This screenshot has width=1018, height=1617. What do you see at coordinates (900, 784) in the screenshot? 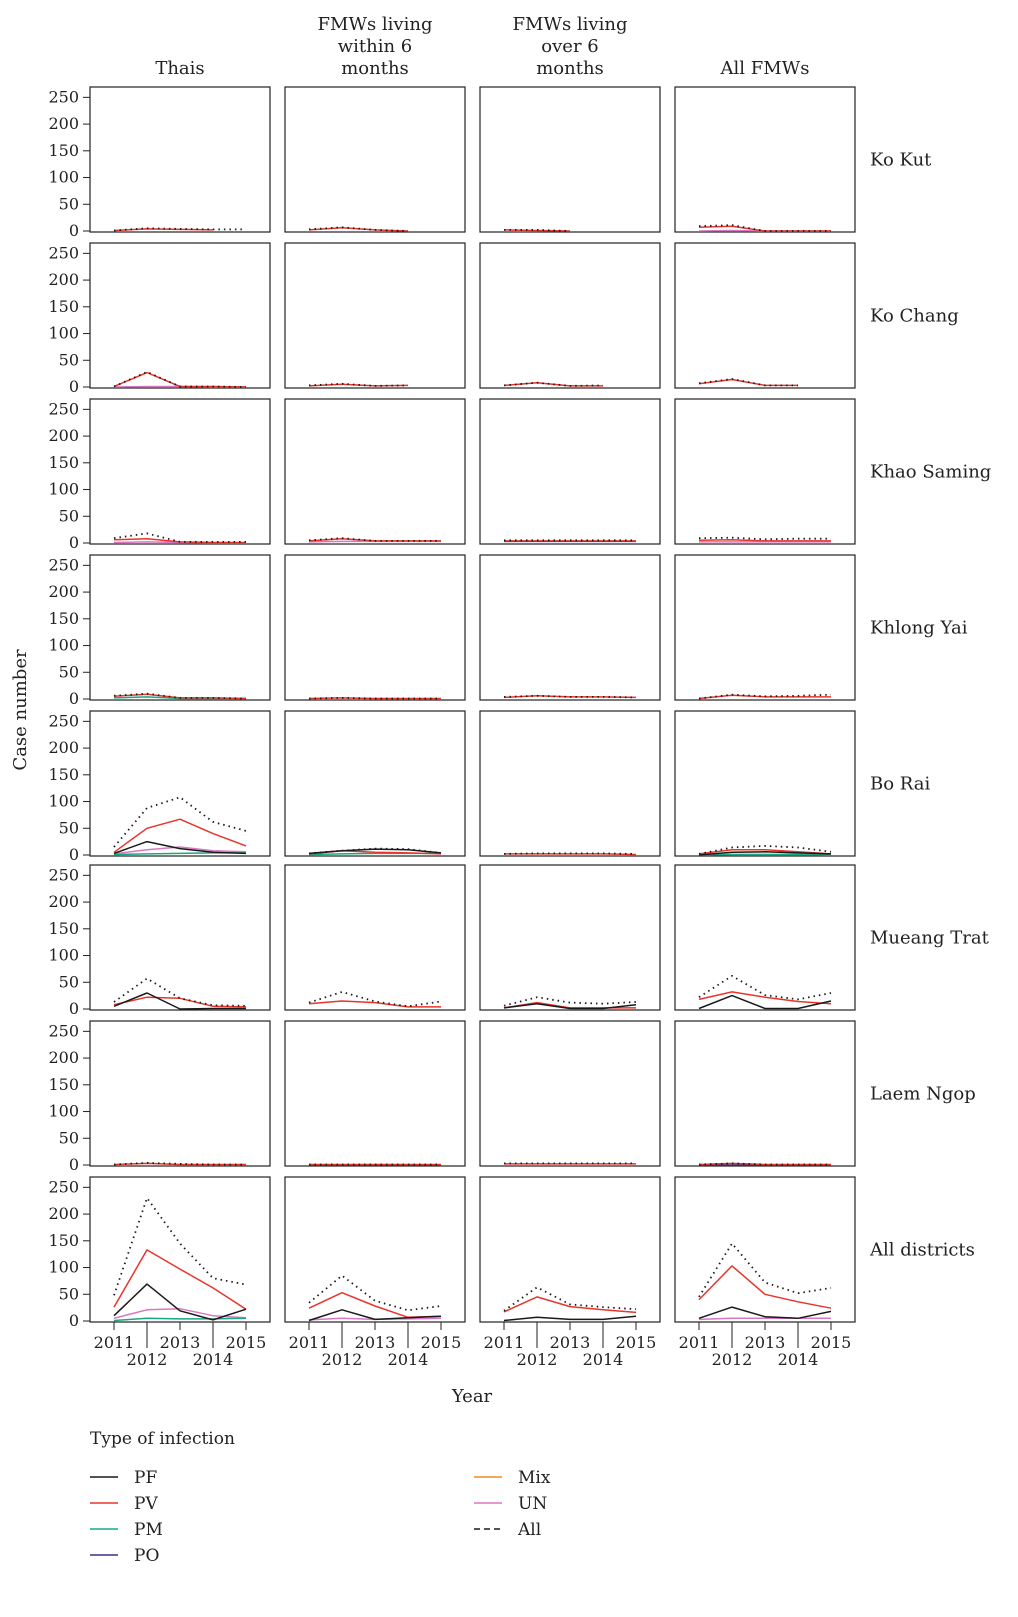
I see `row-label: Bo Rai` at bounding box center [900, 784].